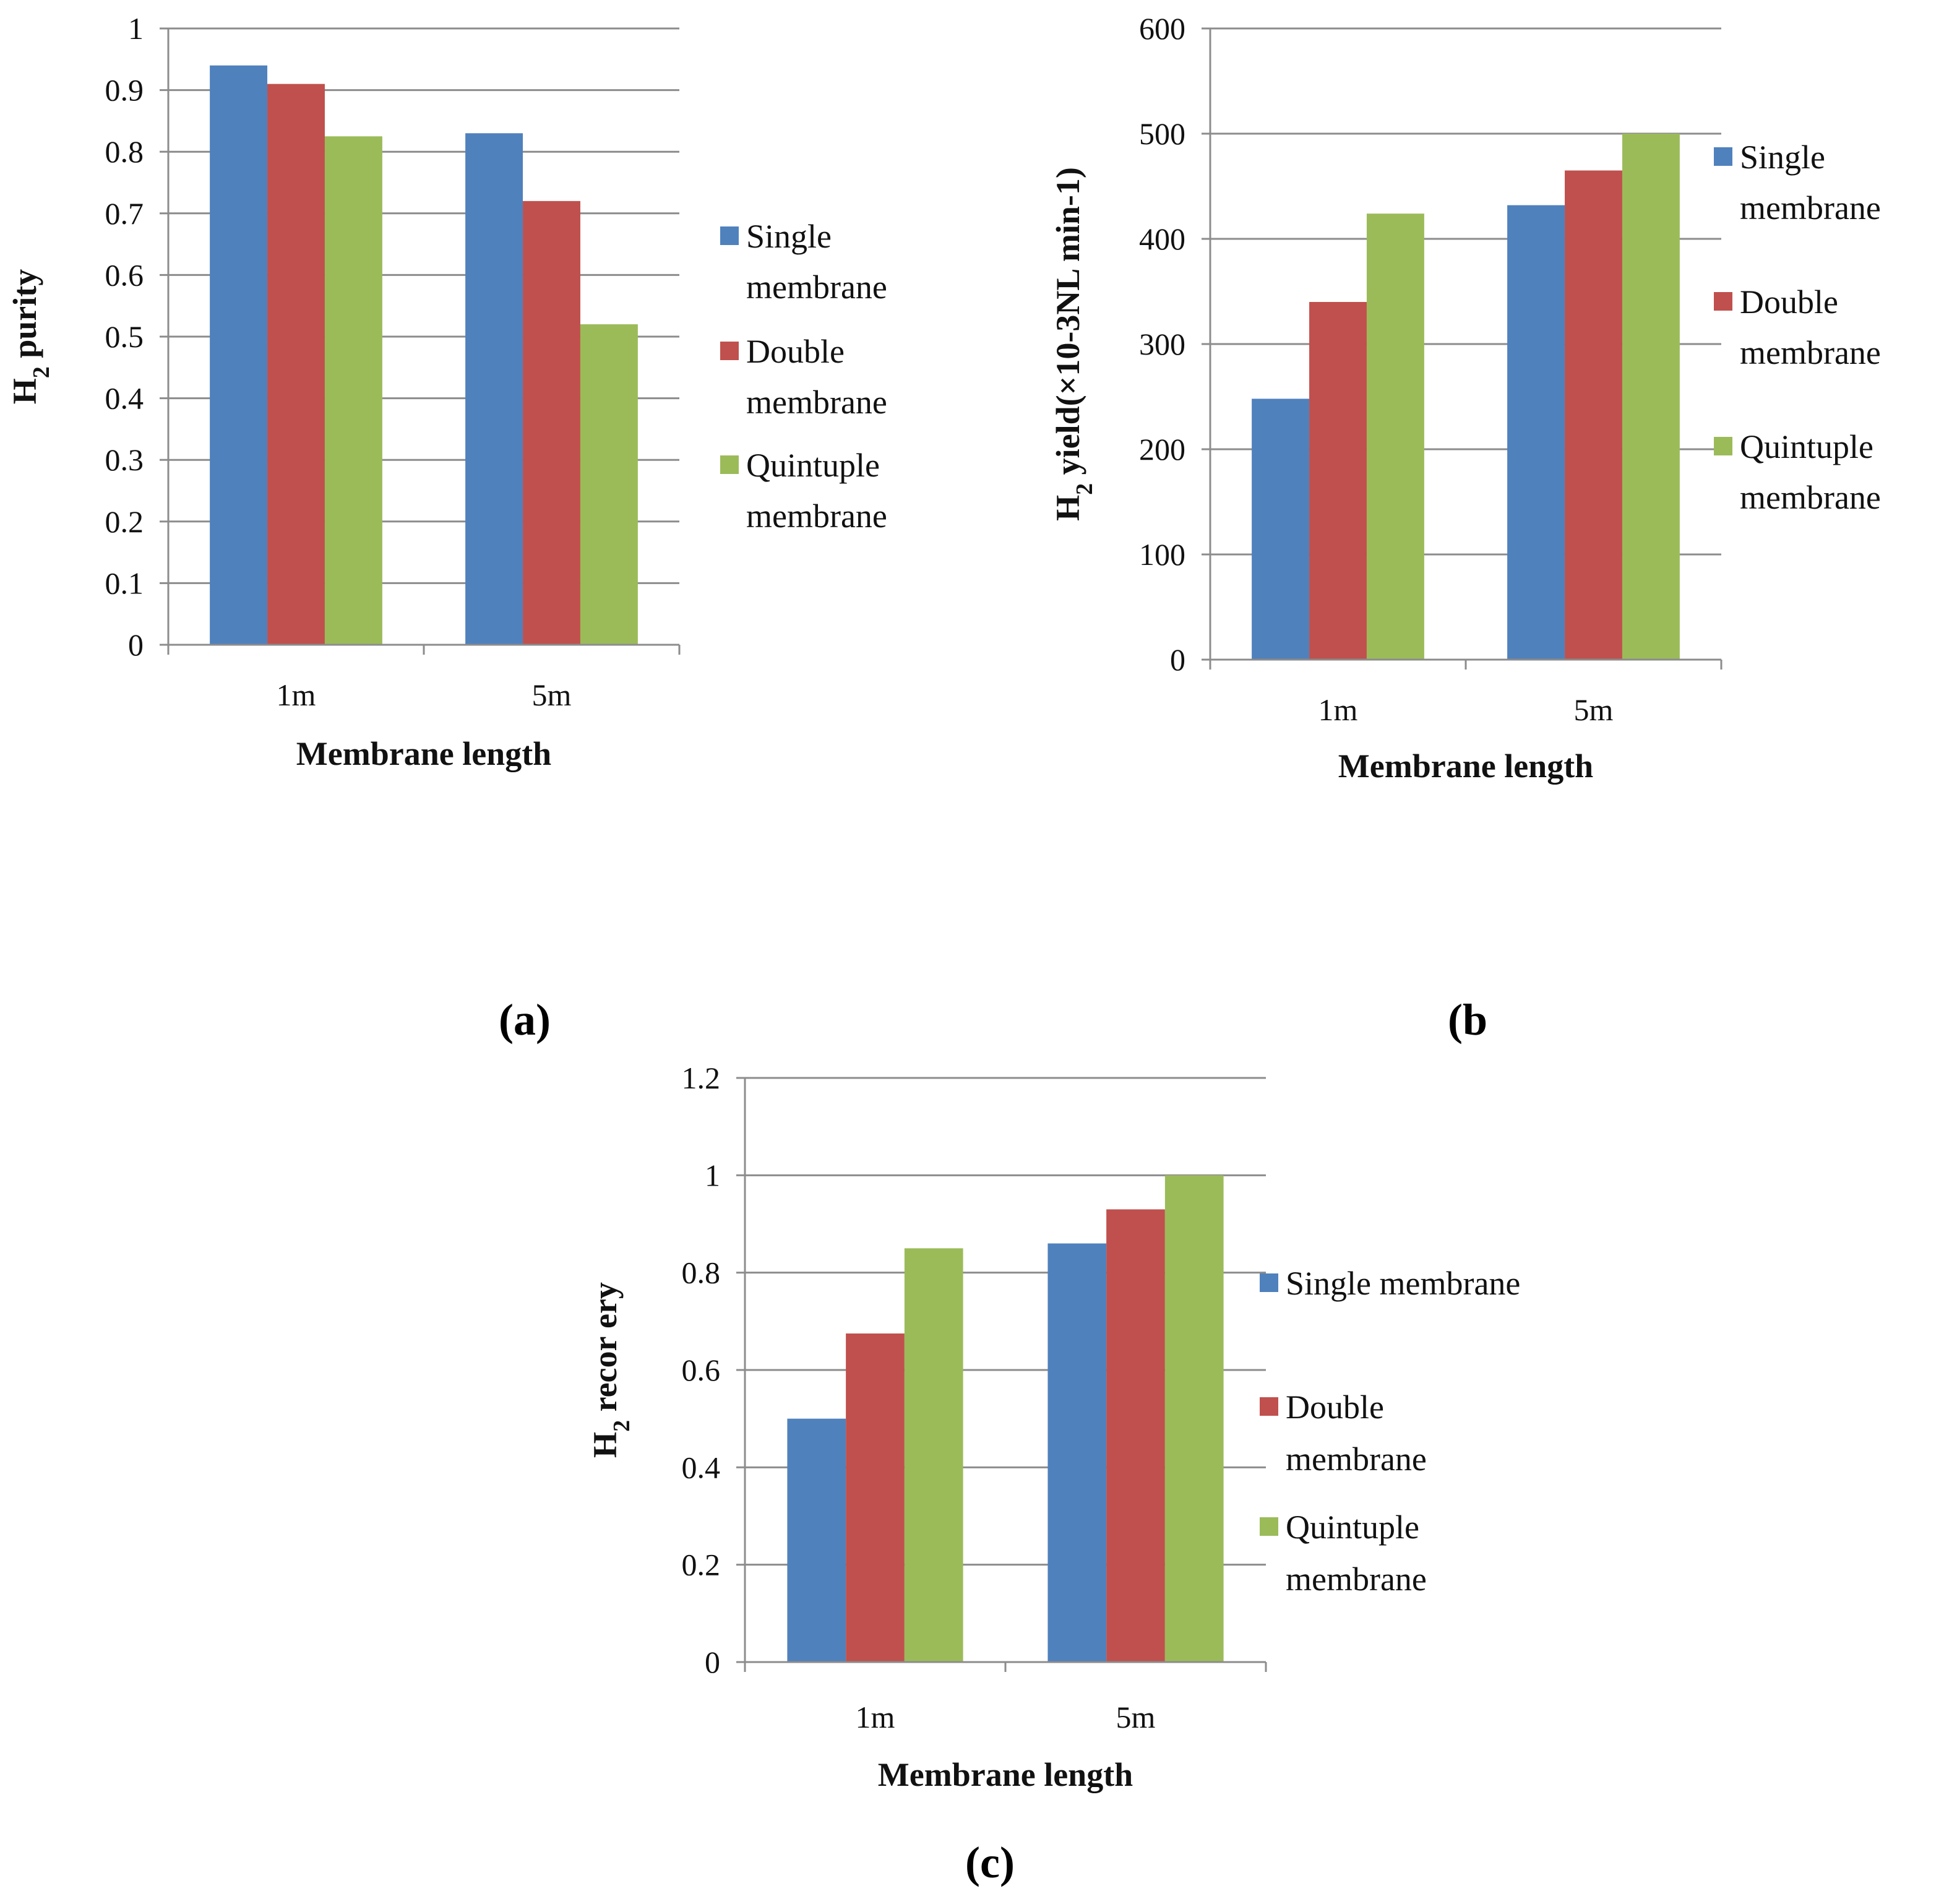 The height and width of the screenshot is (1904, 1944). I want to click on y-tick-label: 0.3, so click(124, 459).